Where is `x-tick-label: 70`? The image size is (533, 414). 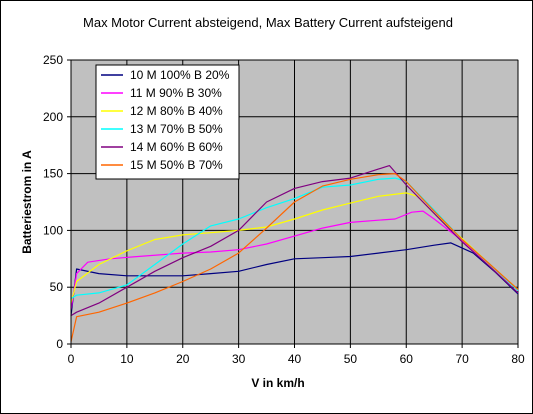
x-tick-label: 70 is located at coordinates (462, 359).